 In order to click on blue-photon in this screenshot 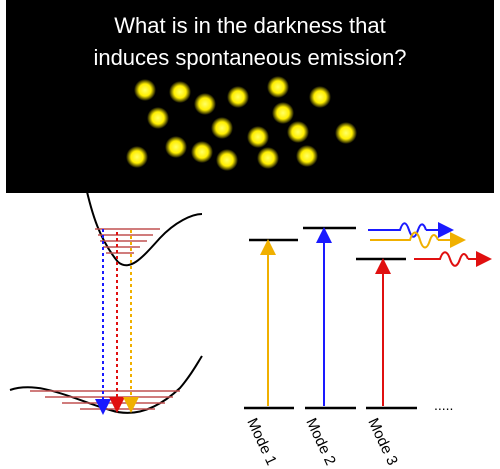, I will do `click(397, 230)`.